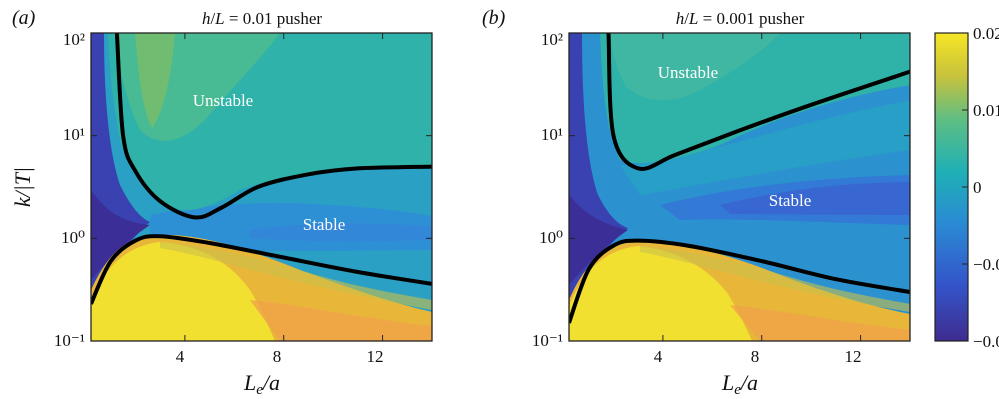 This screenshot has width=999, height=399. I want to click on panel-a-ytick-label: 10², so click(74, 39).